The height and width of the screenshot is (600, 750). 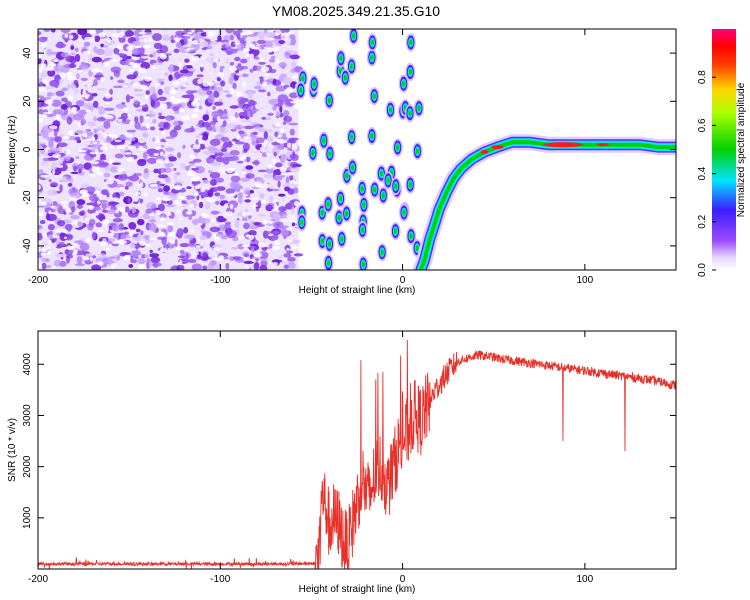 What do you see at coordinates (27, 197) in the screenshot?
I see `y-tick-label: -20` at bounding box center [27, 197].